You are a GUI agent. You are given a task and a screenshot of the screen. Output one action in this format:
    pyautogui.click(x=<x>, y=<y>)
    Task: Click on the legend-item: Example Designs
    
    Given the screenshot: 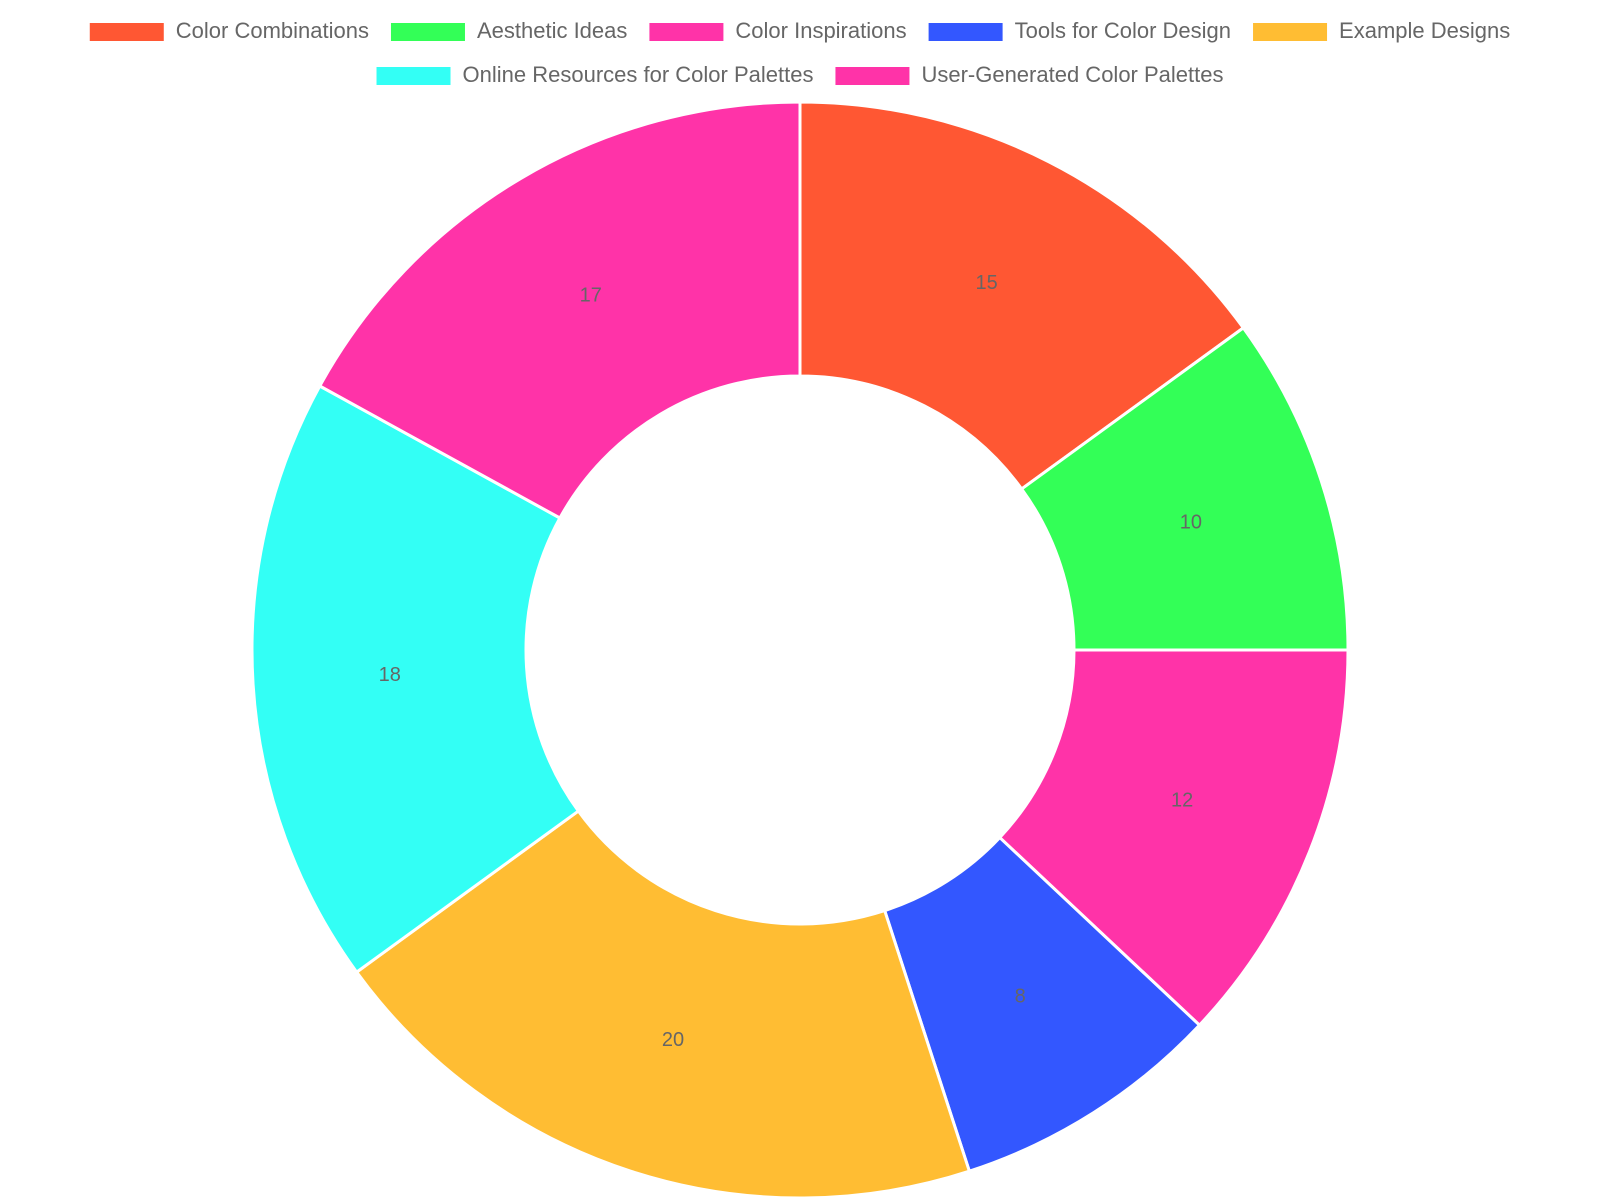 What is the action you would take?
    pyautogui.click(x=1381, y=30)
    